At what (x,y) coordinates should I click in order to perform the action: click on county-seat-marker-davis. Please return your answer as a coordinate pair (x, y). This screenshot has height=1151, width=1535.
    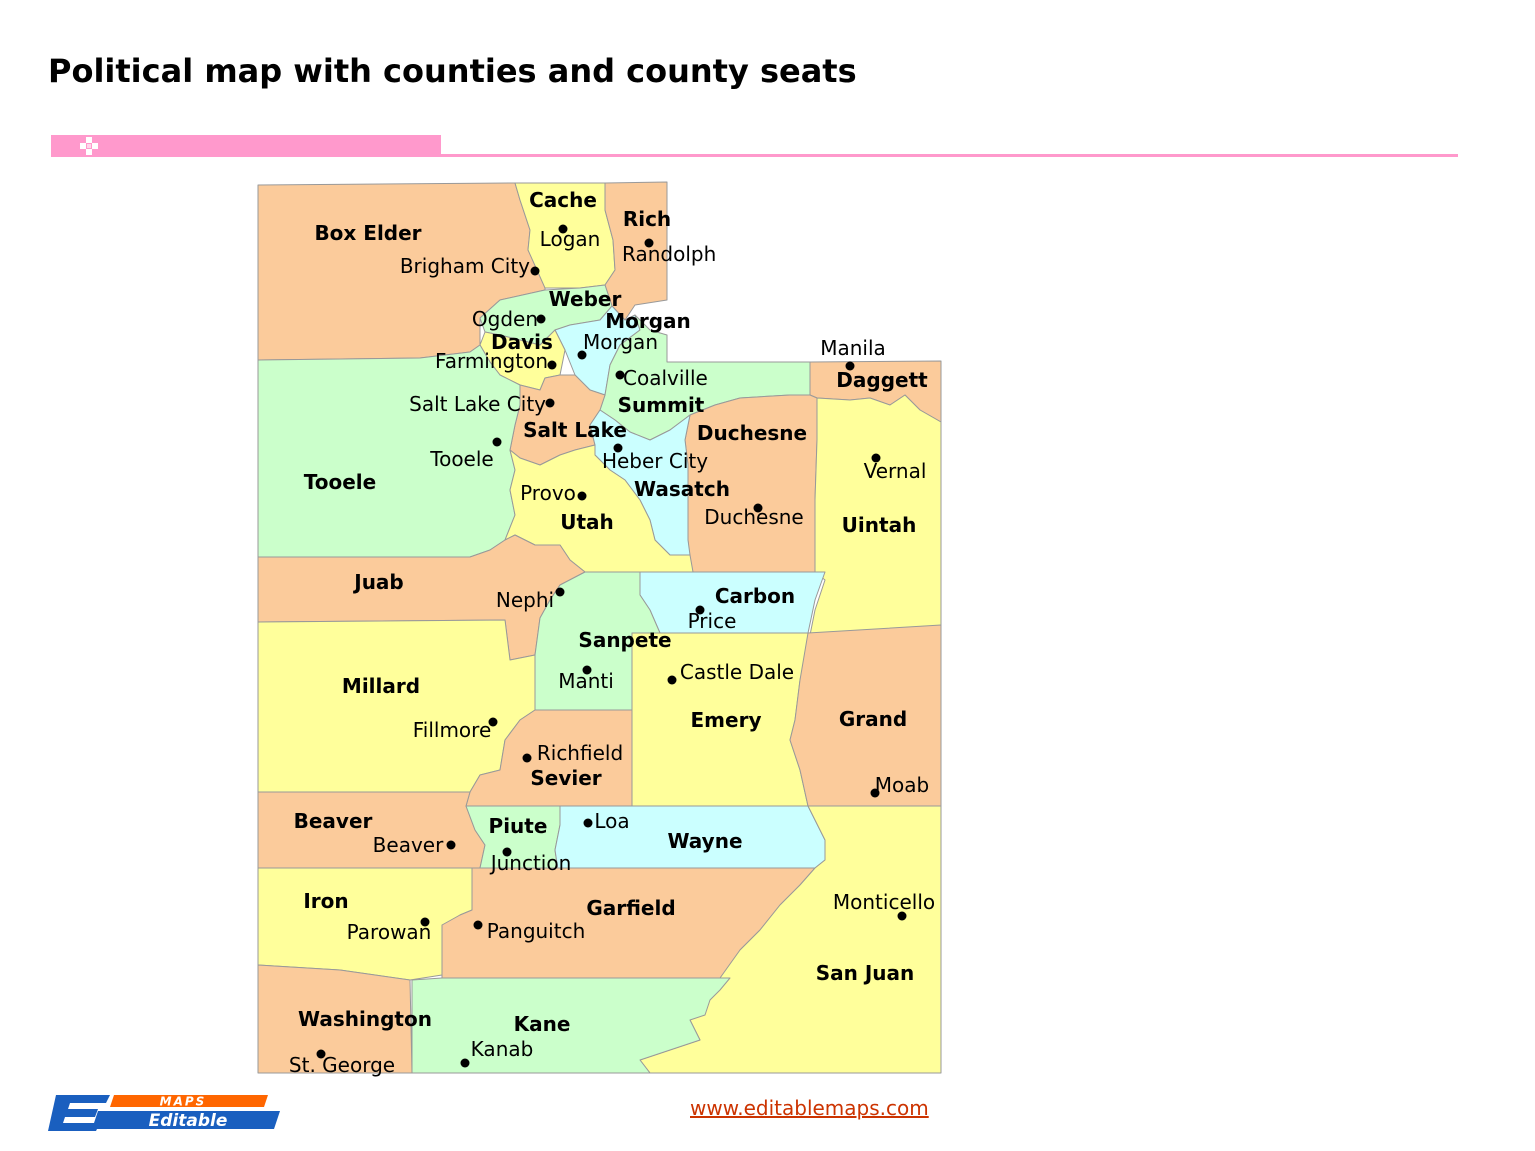
    Looking at the image, I should click on (552, 365).